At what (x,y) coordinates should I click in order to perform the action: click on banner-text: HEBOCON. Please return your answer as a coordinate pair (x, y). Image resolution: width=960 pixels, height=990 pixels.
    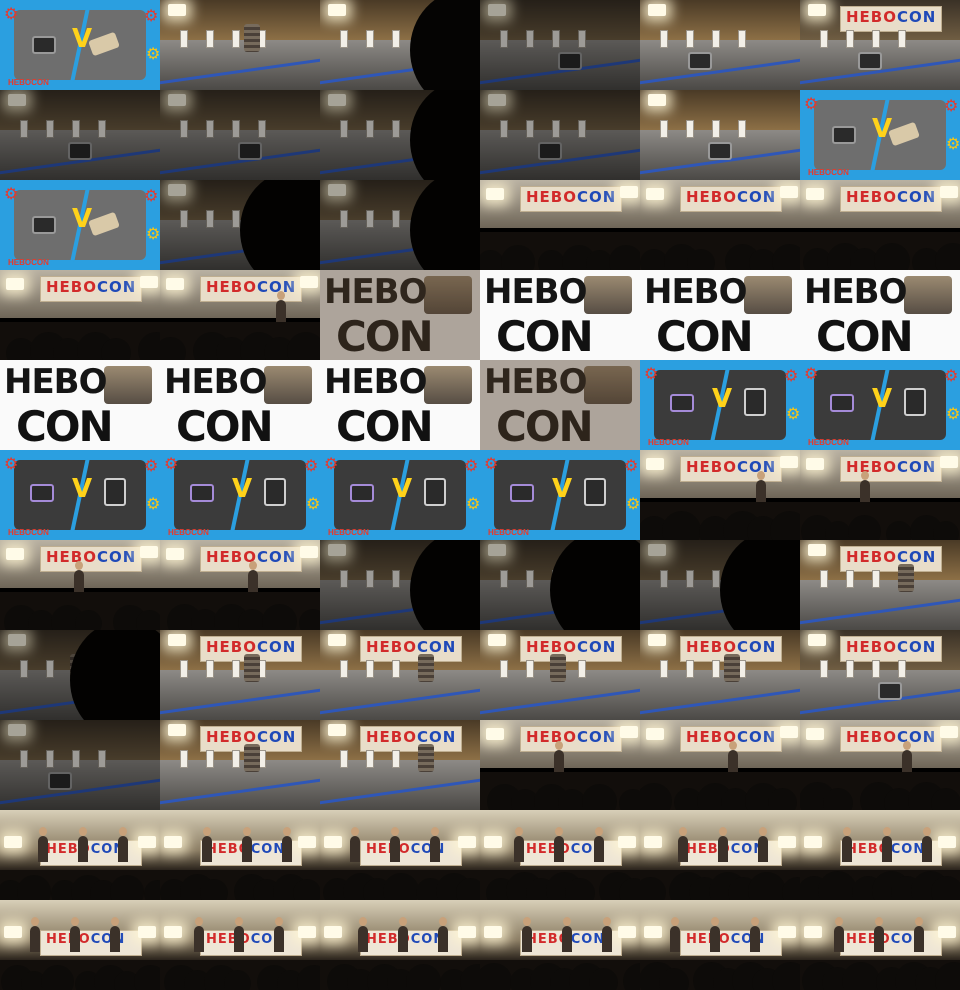
    Looking at the image, I should click on (571, 737).